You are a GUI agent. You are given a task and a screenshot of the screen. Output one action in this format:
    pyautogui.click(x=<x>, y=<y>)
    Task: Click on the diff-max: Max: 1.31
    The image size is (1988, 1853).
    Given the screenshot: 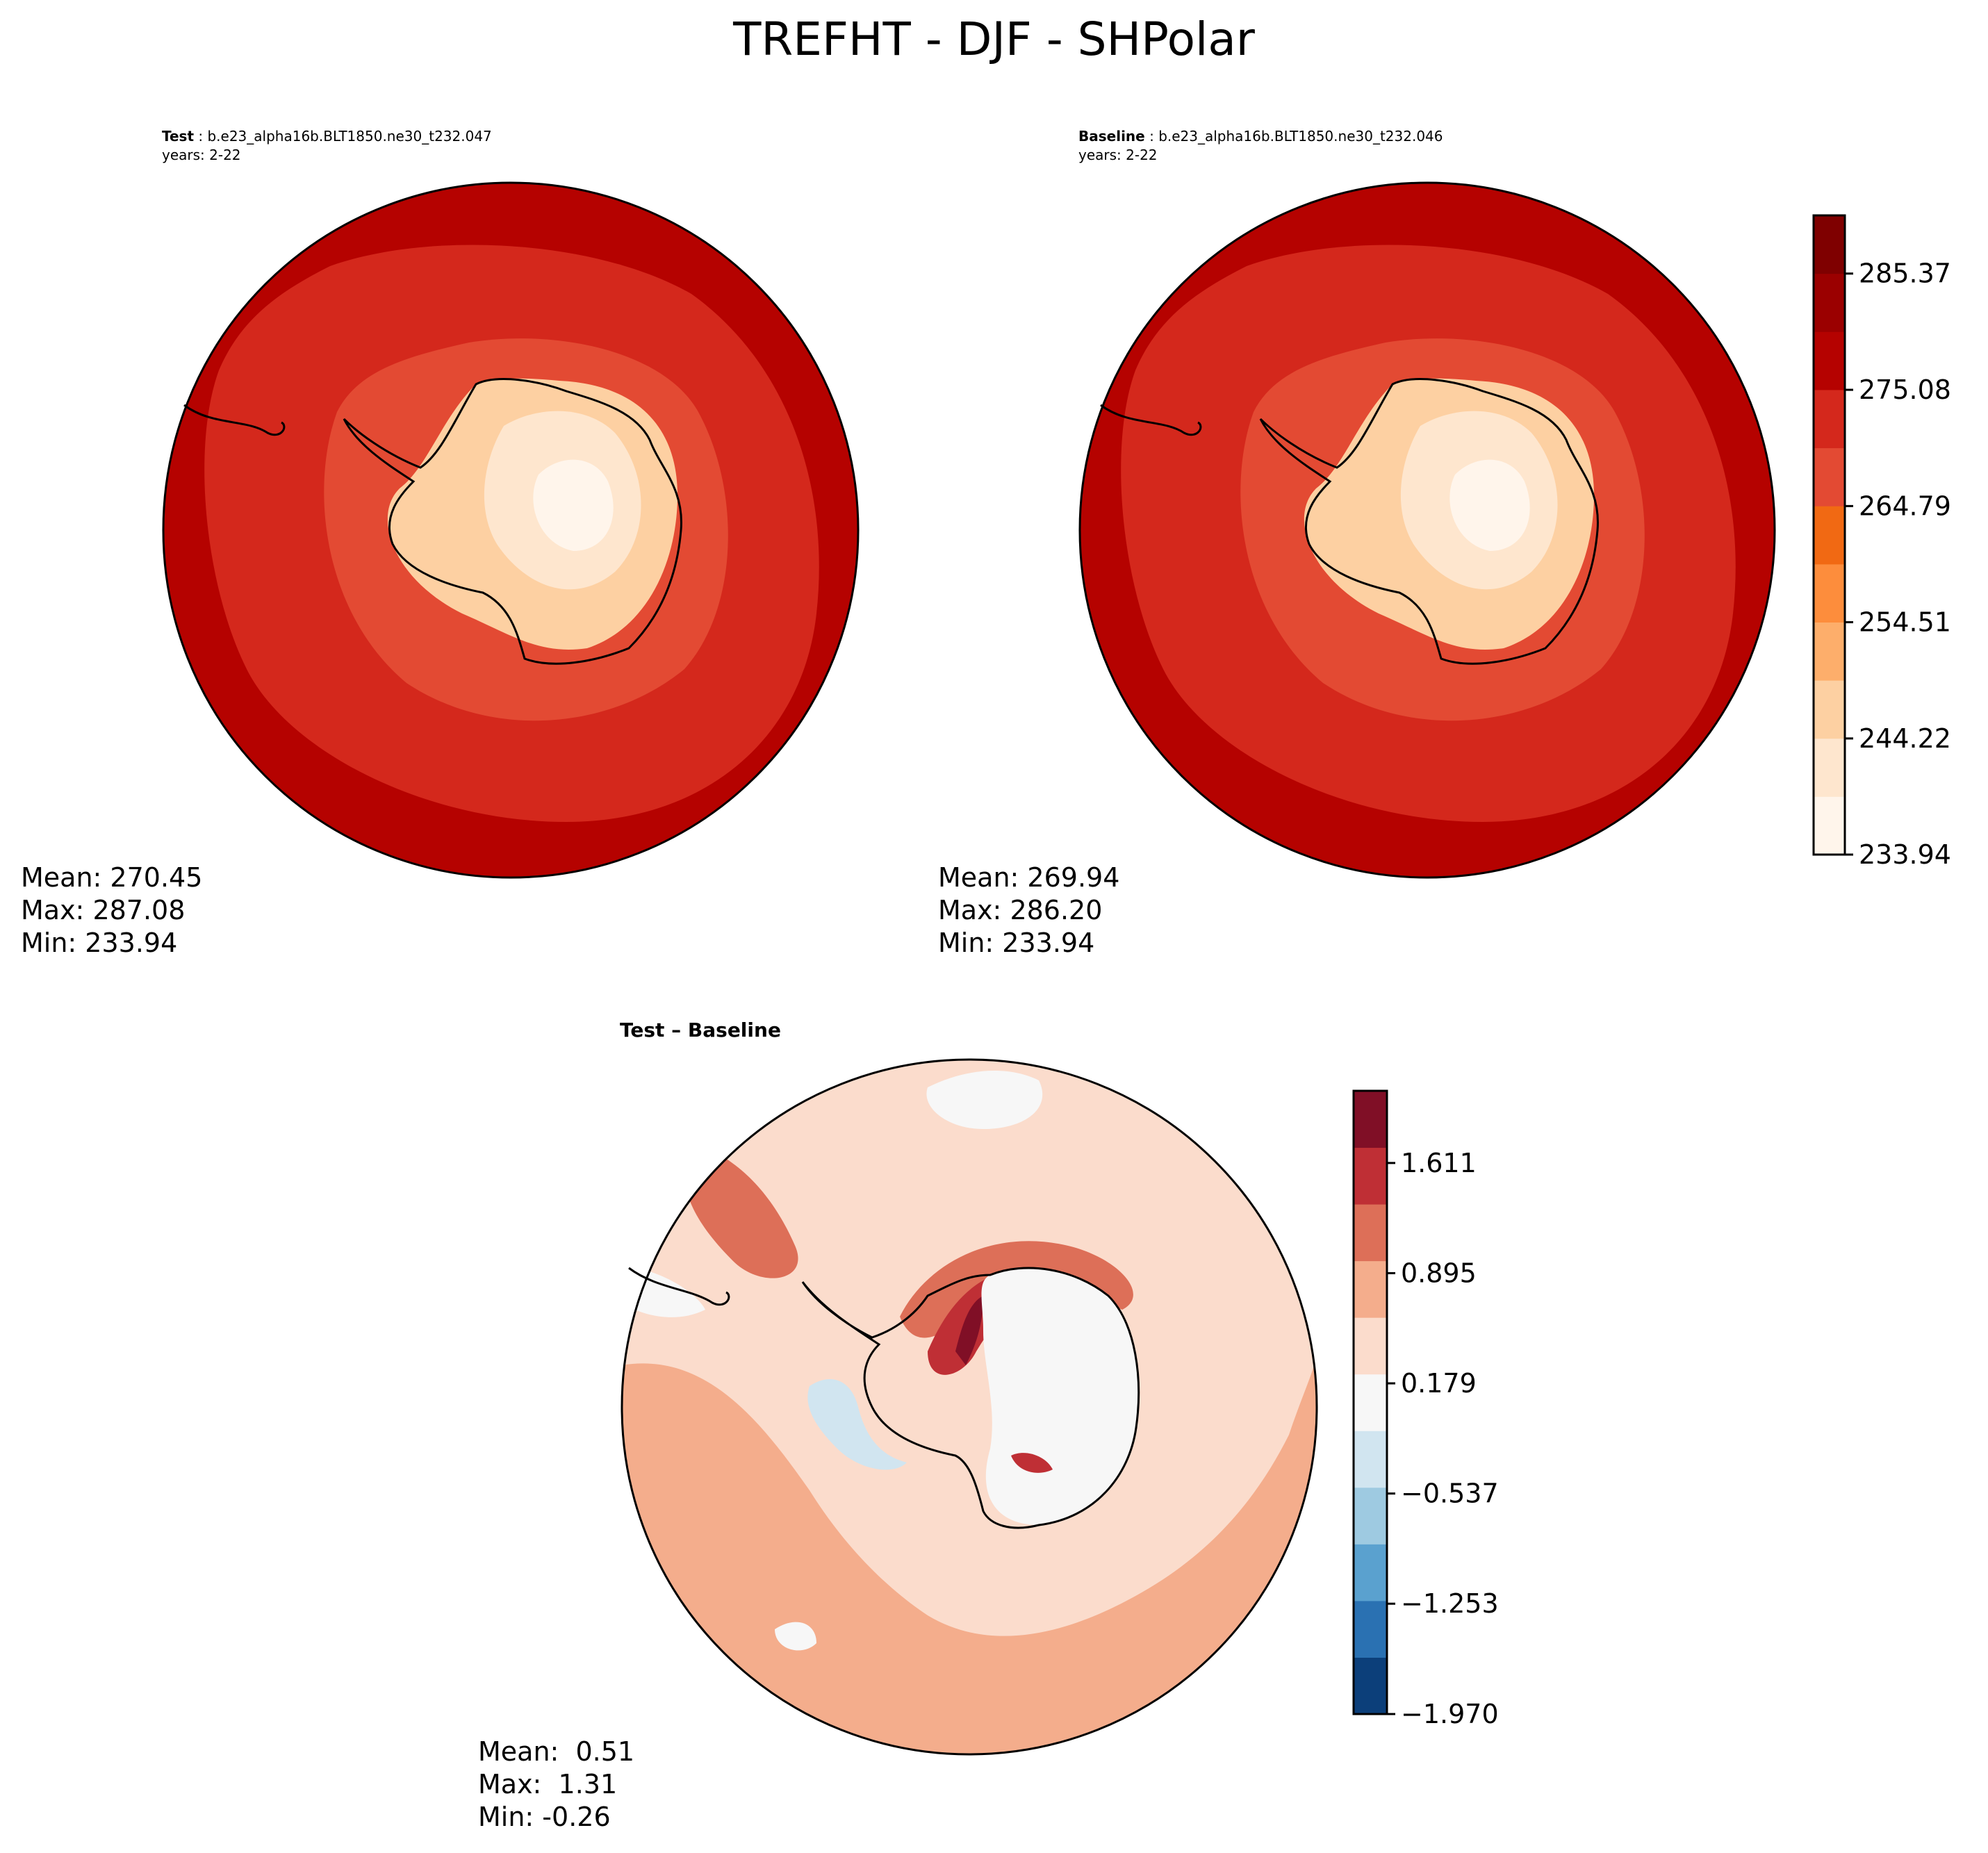 What is the action you would take?
    pyautogui.click(x=548, y=1784)
    